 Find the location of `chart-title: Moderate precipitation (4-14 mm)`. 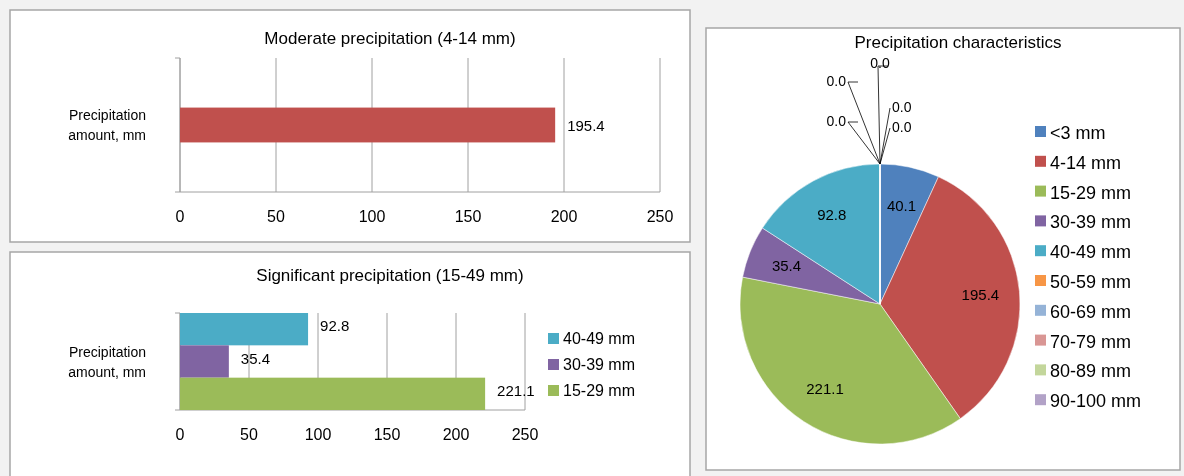

chart-title: Moderate precipitation (4-14 mm) is located at coordinates (390, 38).